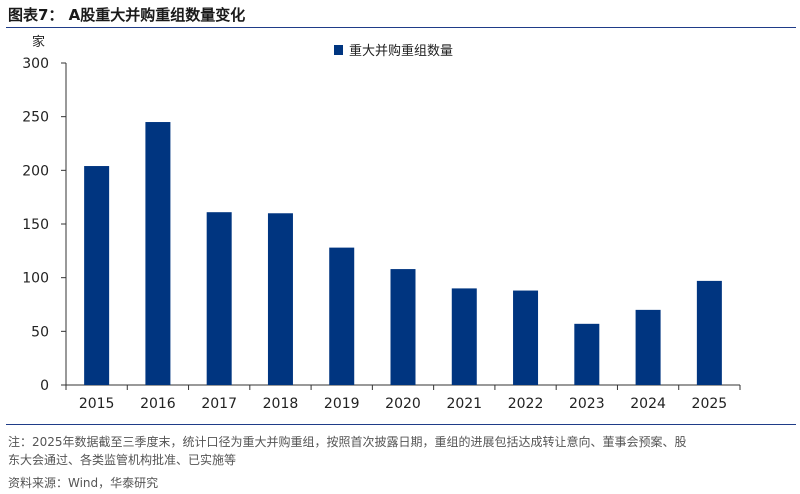 This screenshot has width=800, height=494. What do you see at coordinates (342, 316) in the screenshot?
I see `bar-2019` at bounding box center [342, 316].